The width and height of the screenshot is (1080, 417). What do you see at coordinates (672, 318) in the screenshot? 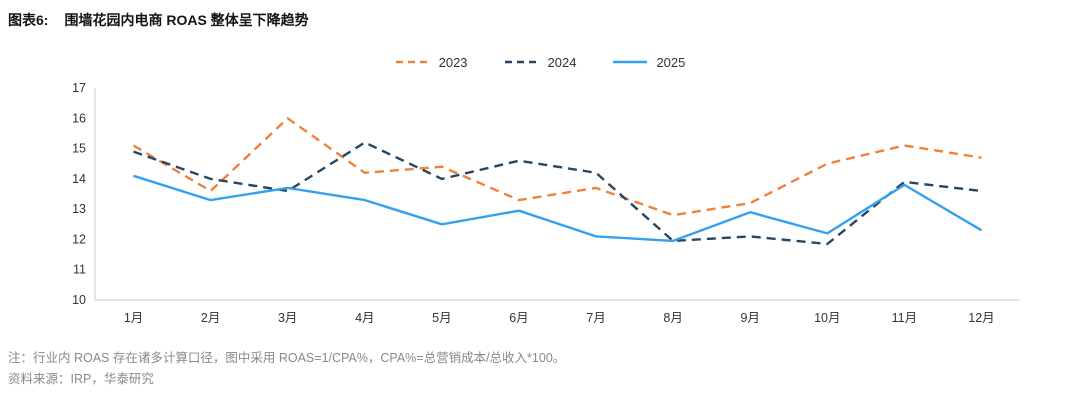
I see `svg-text: 8月` at bounding box center [672, 318].